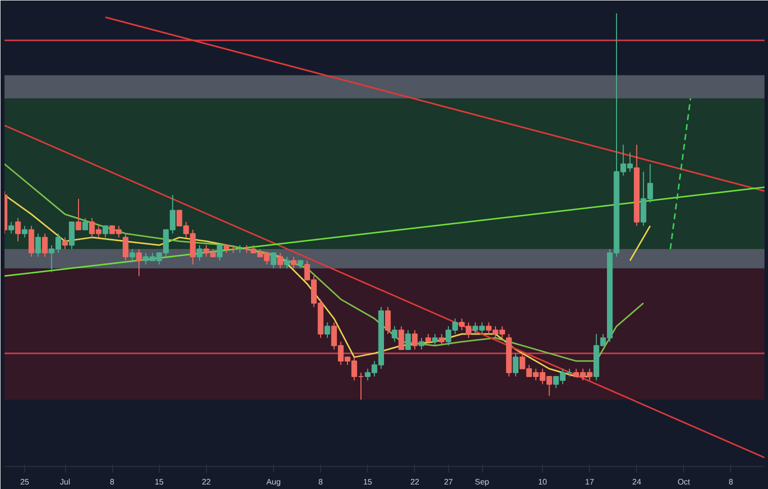 The height and width of the screenshot is (489, 768). Describe the element at coordinates (25, 482) in the screenshot. I see `x-tick-label: 25` at that location.